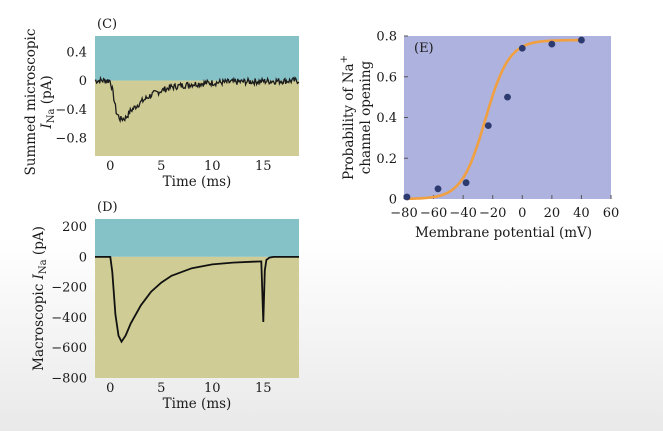 This screenshot has height=431, width=663. What do you see at coordinates (386, 159) in the screenshot?
I see `y-tick-label: 0.2` at bounding box center [386, 159].